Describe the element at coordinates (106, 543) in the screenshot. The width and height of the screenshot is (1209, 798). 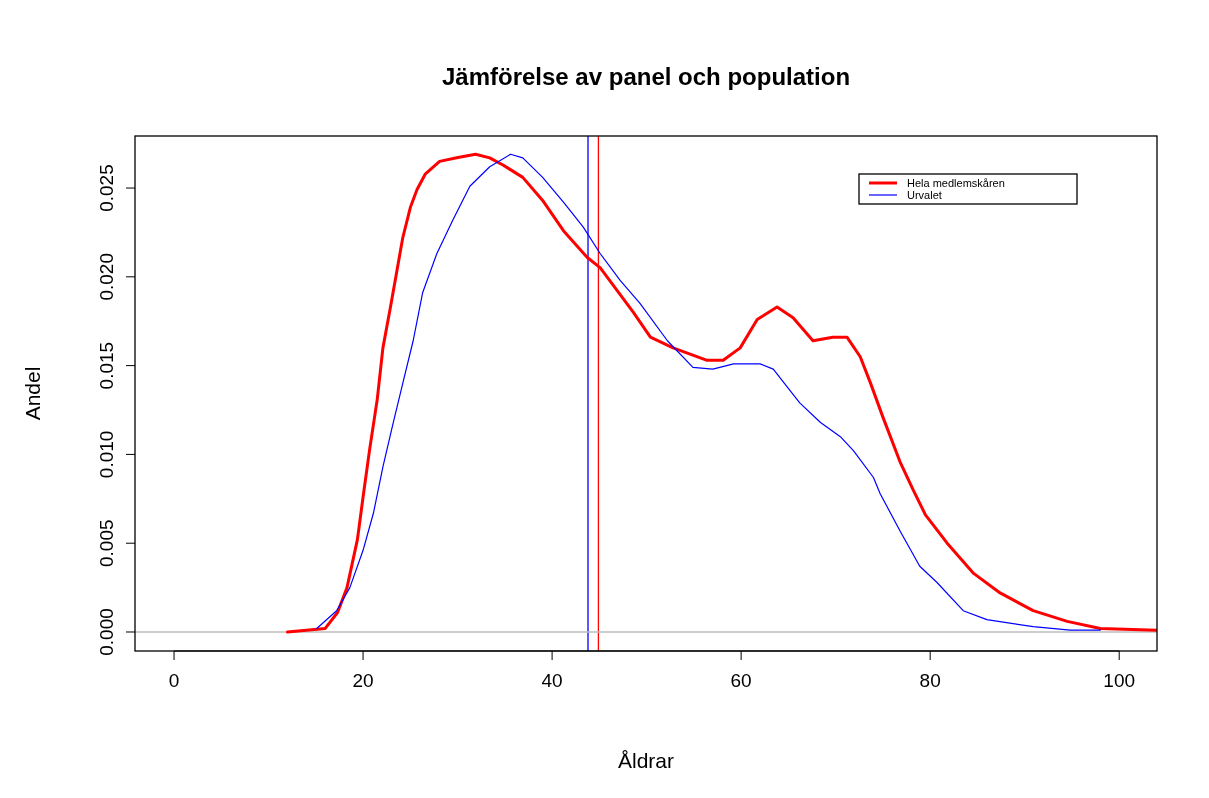
I see `y-tick-label: 0.005` at that location.